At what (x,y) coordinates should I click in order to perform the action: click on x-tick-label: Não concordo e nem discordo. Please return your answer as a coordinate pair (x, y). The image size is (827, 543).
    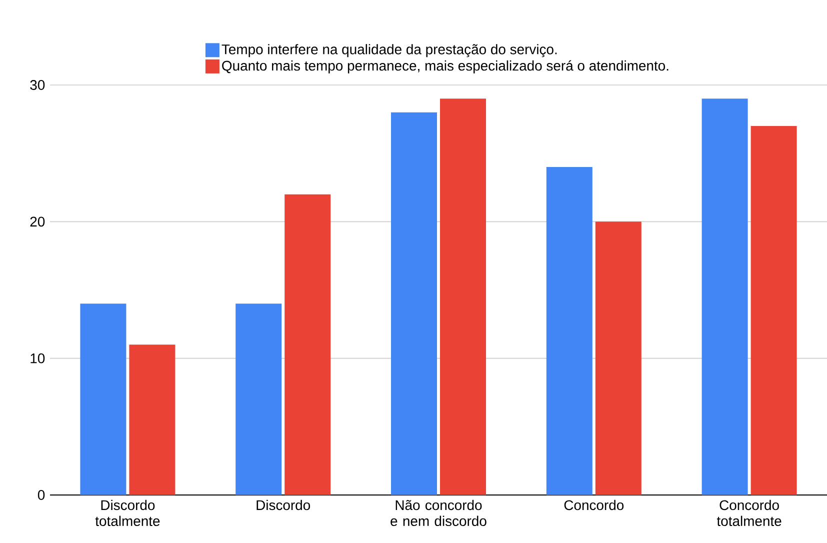
    Looking at the image, I should click on (438, 513).